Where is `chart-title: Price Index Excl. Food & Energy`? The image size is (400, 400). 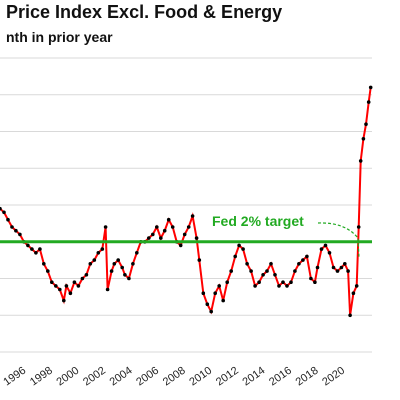 chart-title: Price Index Excl. Food & Energy is located at coordinates (144, 12).